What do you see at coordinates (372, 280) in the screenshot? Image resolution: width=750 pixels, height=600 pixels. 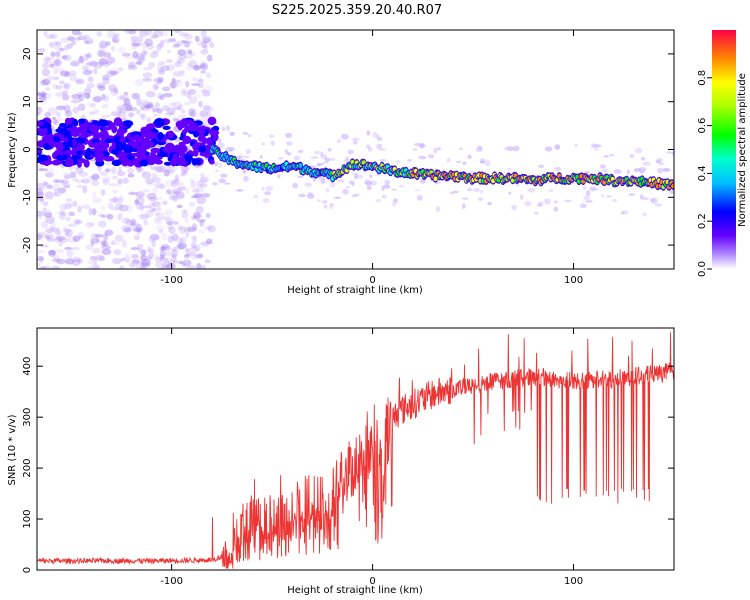 I see `x-tick-label: 0` at bounding box center [372, 280].